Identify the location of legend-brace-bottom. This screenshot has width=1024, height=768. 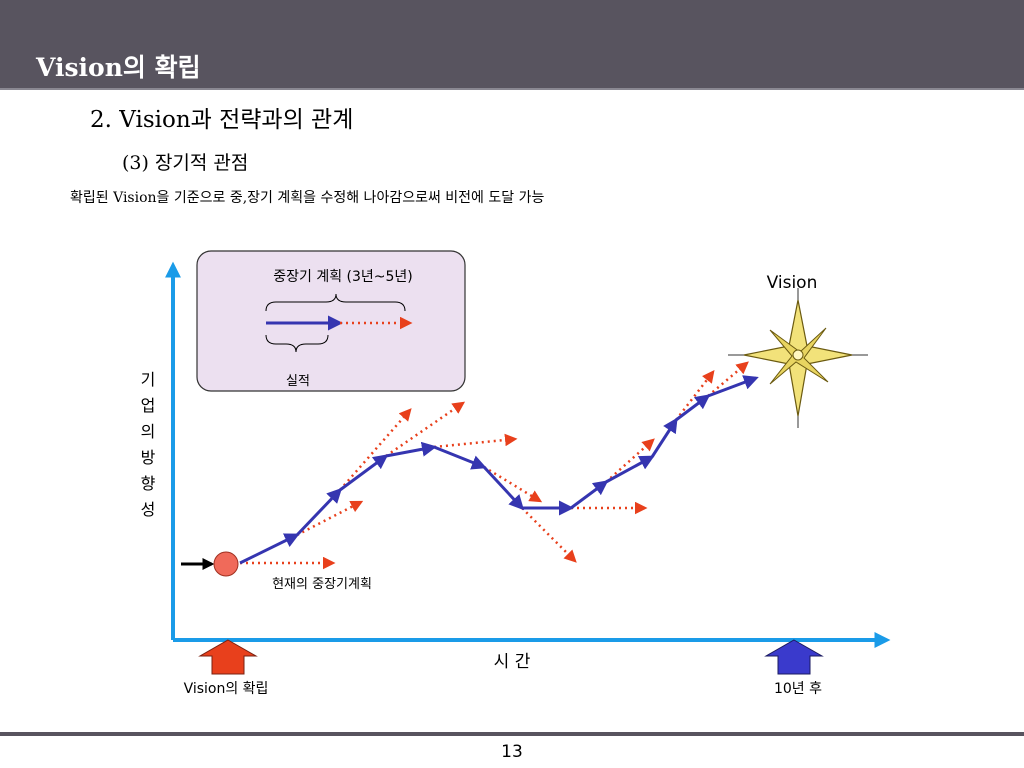
(297, 343).